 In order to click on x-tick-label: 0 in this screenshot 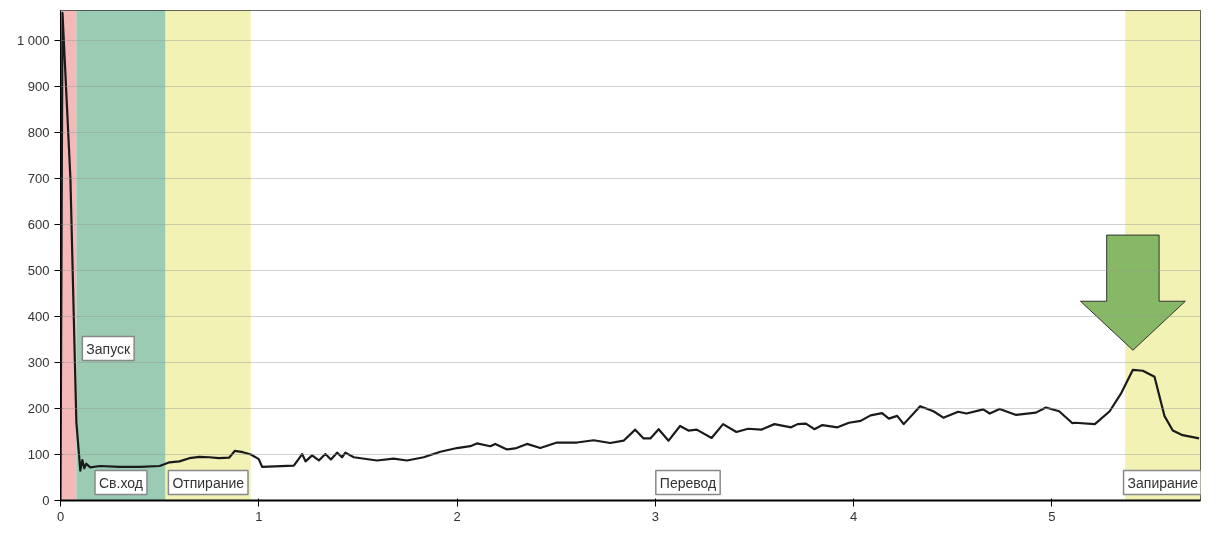, I will do `click(60, 516)`.